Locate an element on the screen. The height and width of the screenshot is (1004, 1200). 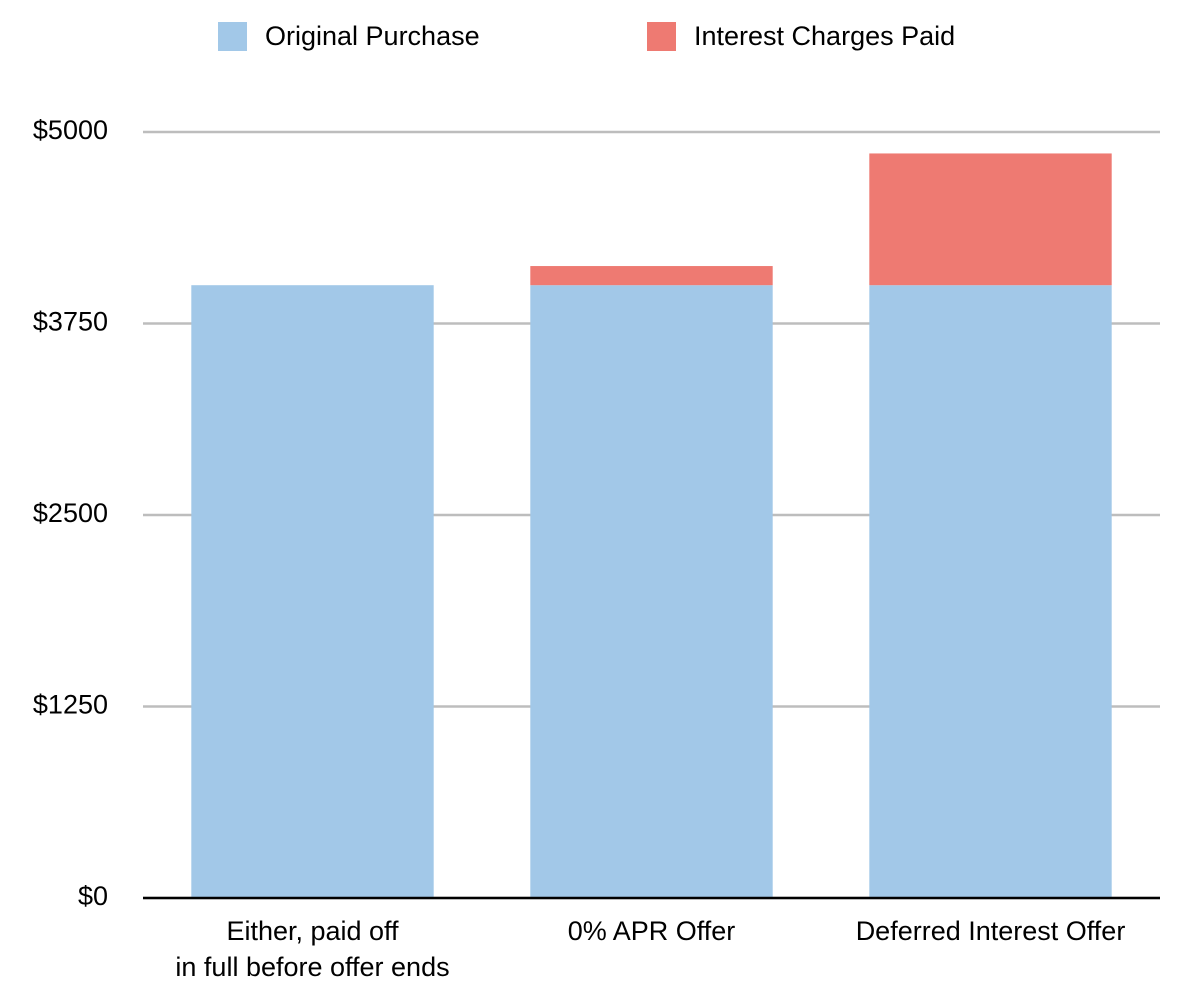
legend-label: Interest Charges Paid is located at coordinates (824, 36).